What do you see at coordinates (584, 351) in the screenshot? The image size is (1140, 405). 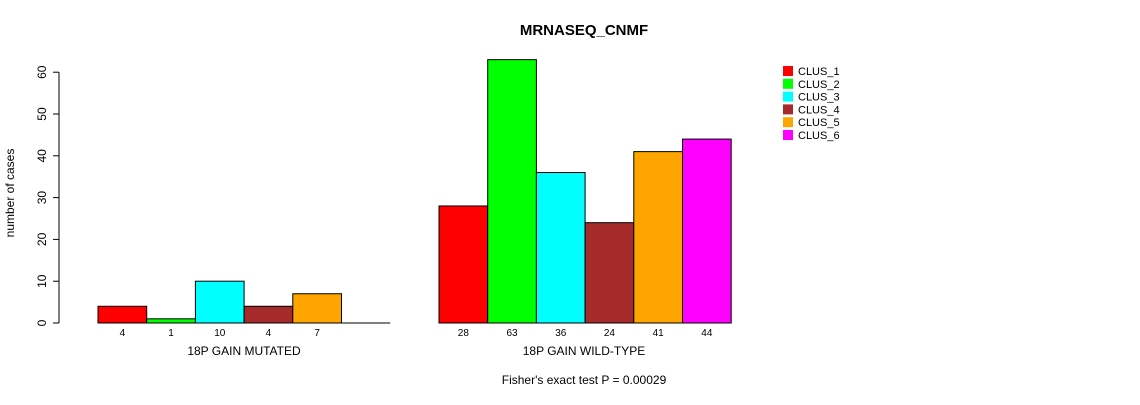 I see `group-label-wild-type: 18P GAIN WILD-TYPE` at bounding box center [584, 351].